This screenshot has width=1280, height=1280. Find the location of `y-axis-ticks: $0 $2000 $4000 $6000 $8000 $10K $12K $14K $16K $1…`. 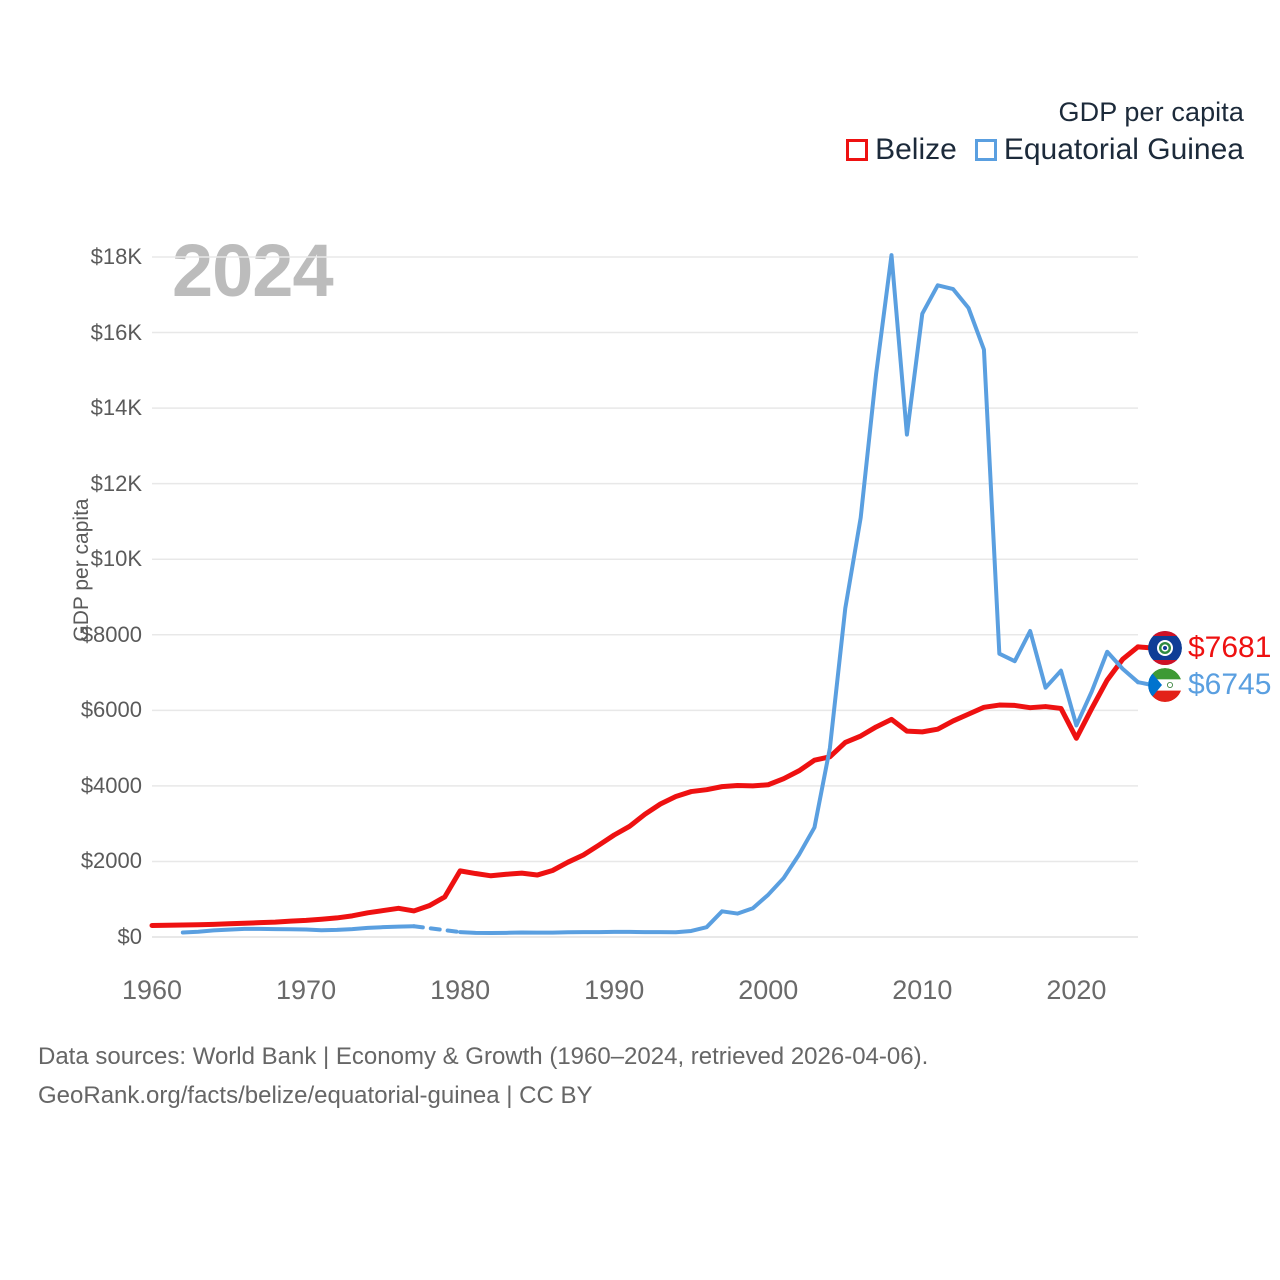

y-axis-ticks: $0 $2000 $4000 $6000 $8000 $10K $12K $14K $16K $1… is located at coordinates (90, 640).